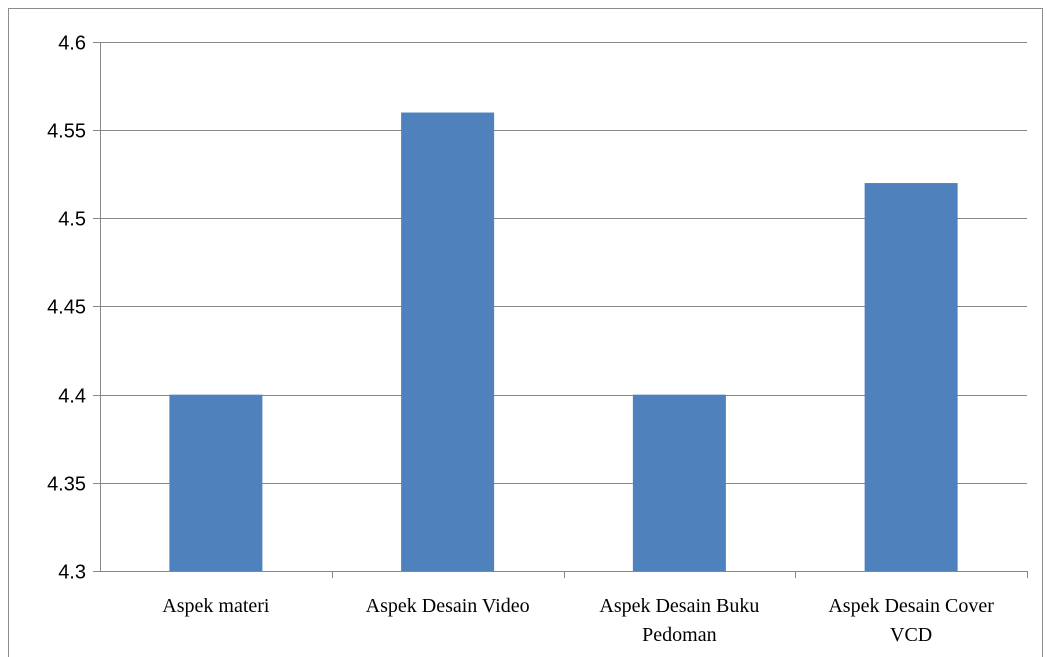 The image size is (1047, 657). I want to click on y-tick-label: 4.45, so click(66, 308).